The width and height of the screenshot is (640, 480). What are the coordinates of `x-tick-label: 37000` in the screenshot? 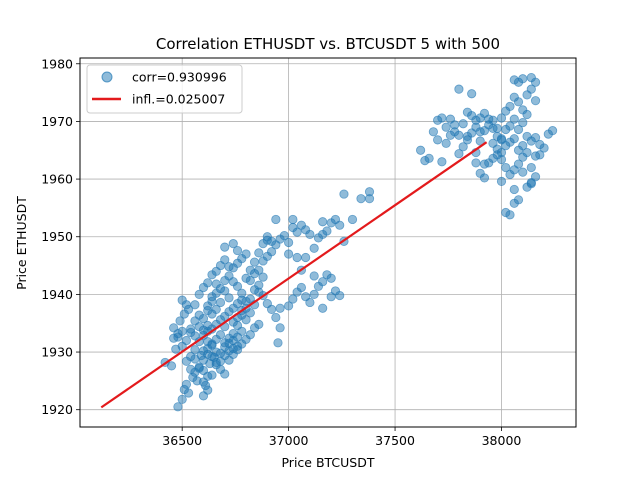 It's located at (289, 440).